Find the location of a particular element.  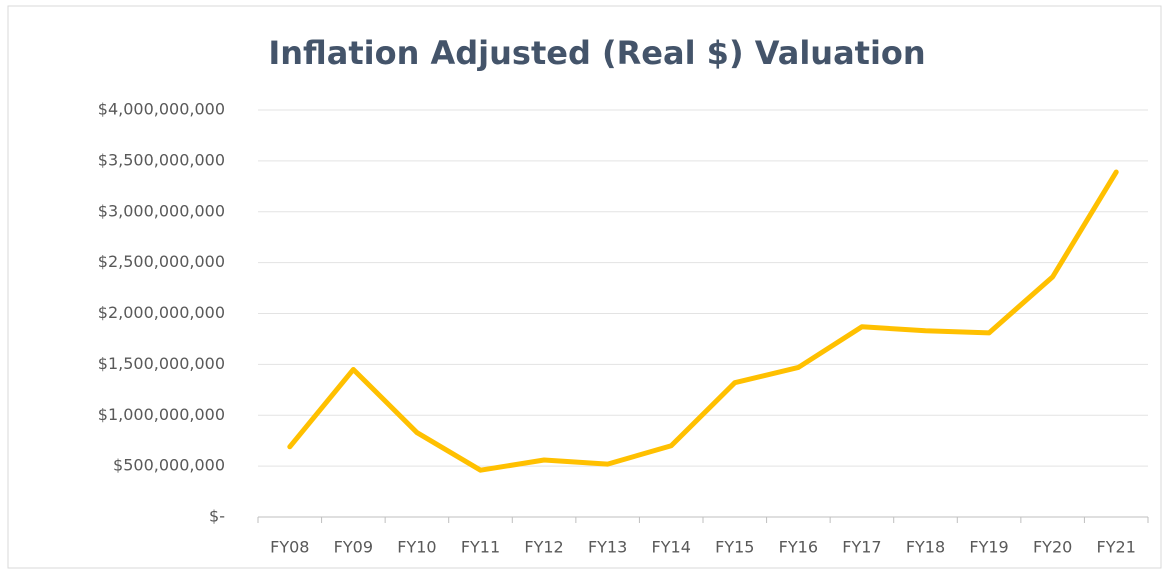

y-tick-label: $2,000,000,000 is located at coordinates (161, 312).